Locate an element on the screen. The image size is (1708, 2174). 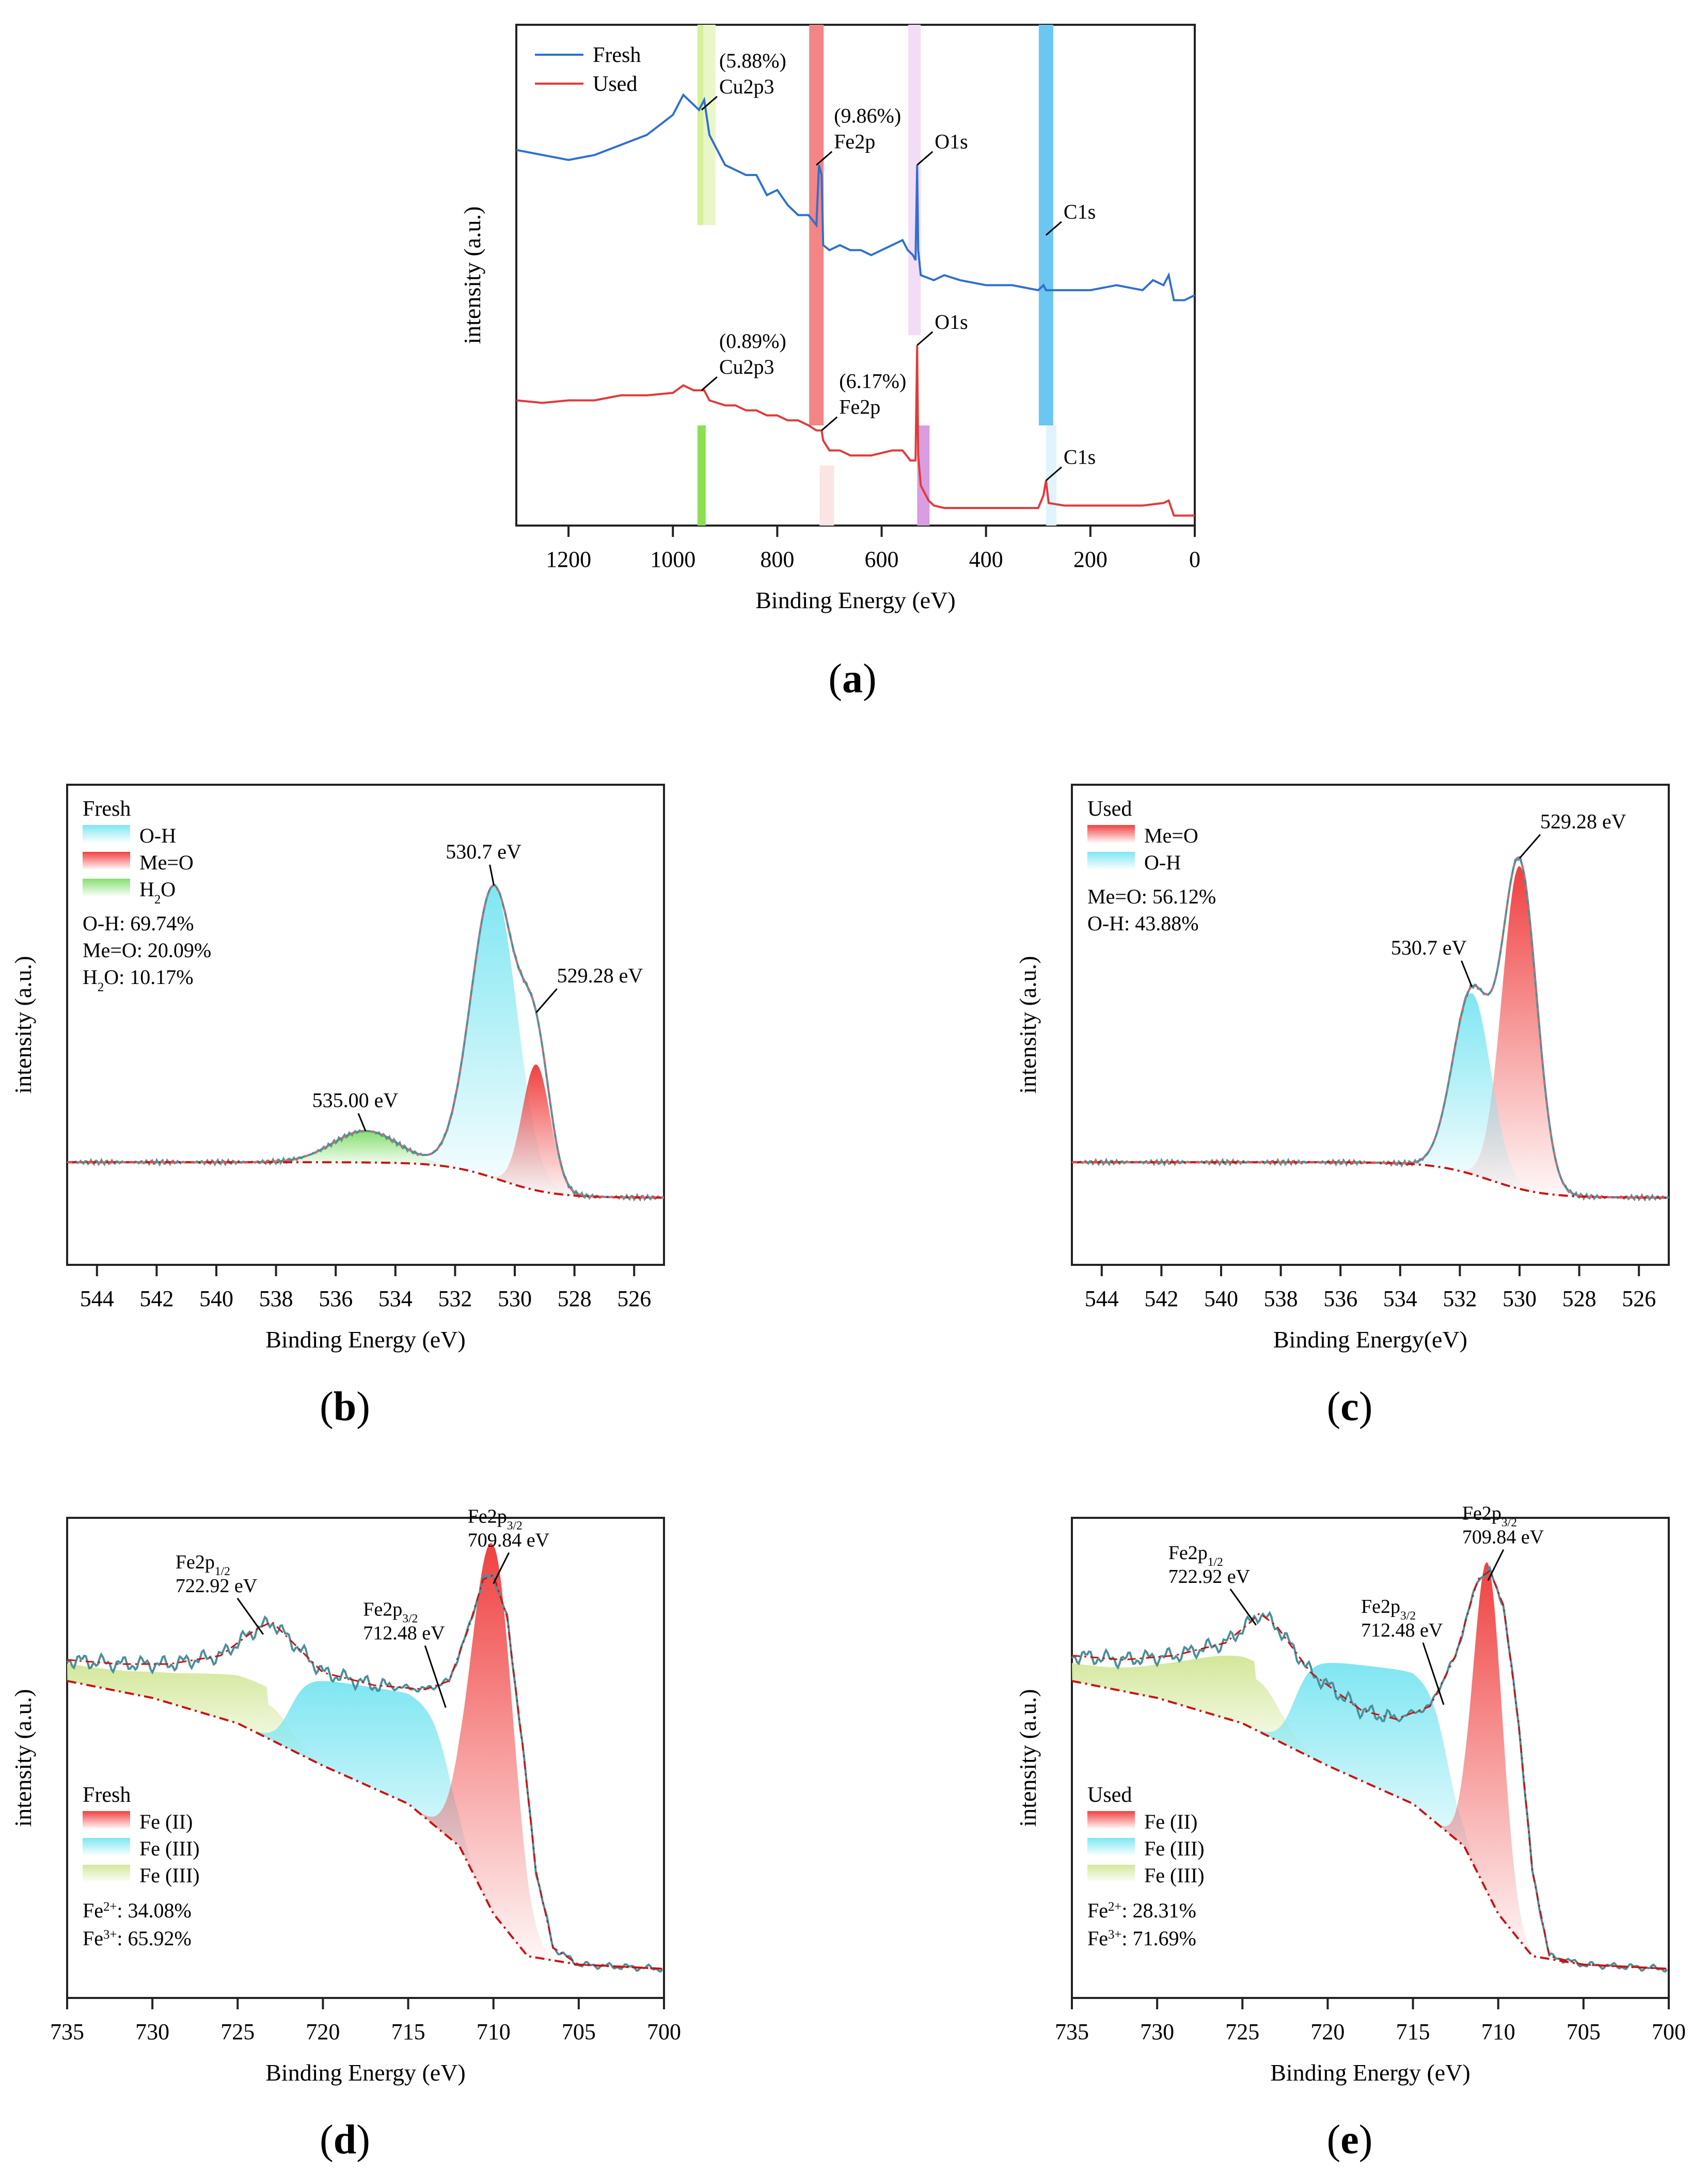
legend-label: Me=O is located at coordinates (166, 862).